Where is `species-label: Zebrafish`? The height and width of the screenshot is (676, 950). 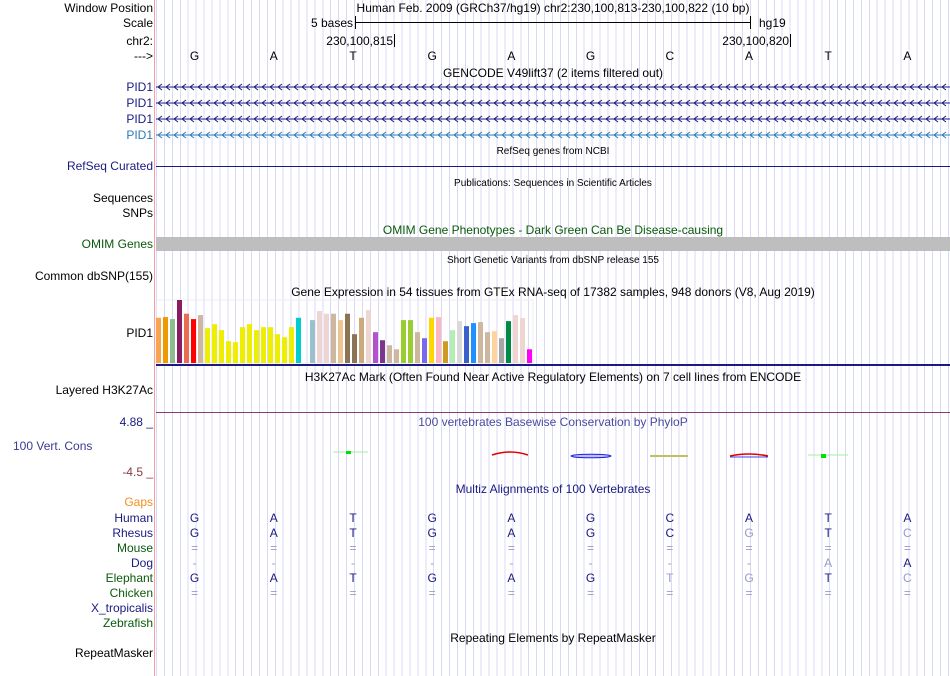 species-label: Zebrafish is located at coordinates (127, 623).